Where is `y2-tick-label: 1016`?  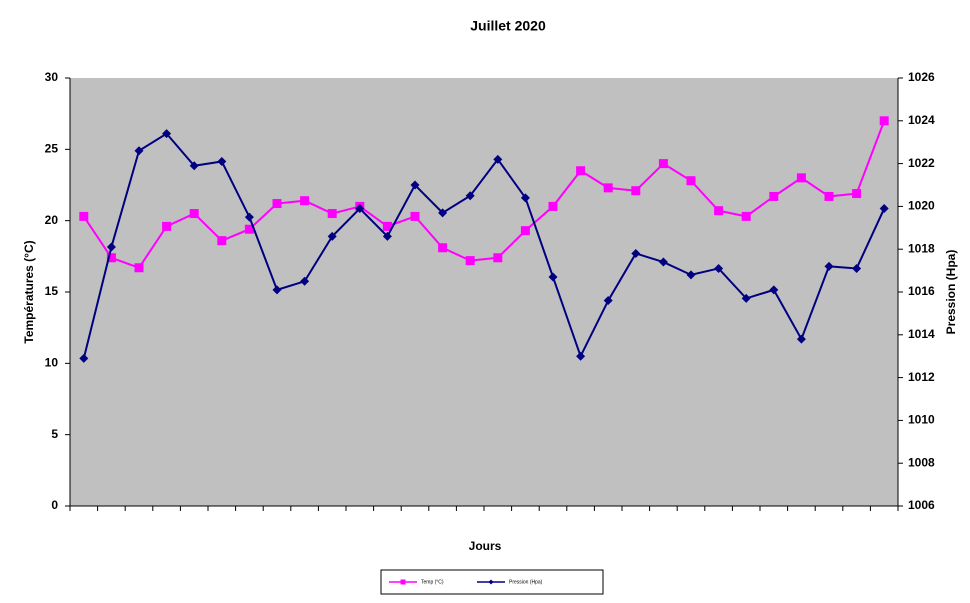
y2-tick-label: 1016 is located at coordinates (921, 291).